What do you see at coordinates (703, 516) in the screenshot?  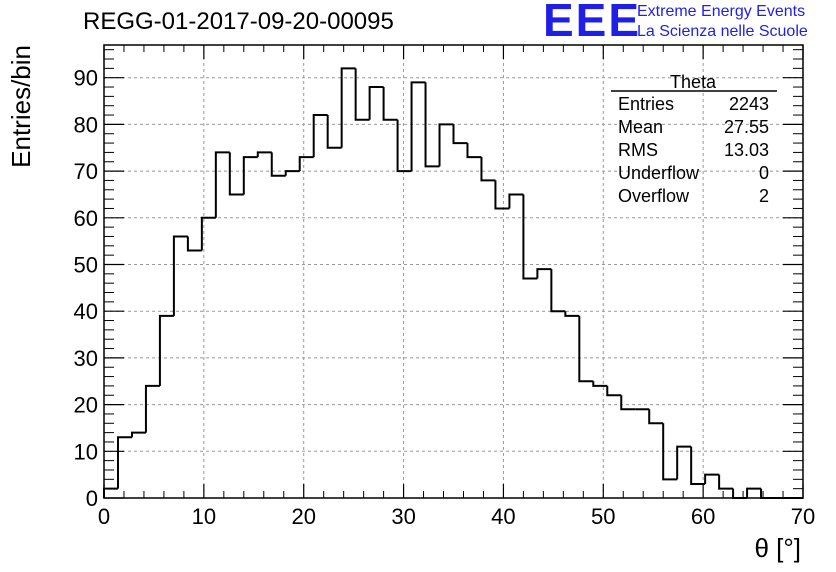 I see `x-tick-label: 60` at bounding box center [703, 516].